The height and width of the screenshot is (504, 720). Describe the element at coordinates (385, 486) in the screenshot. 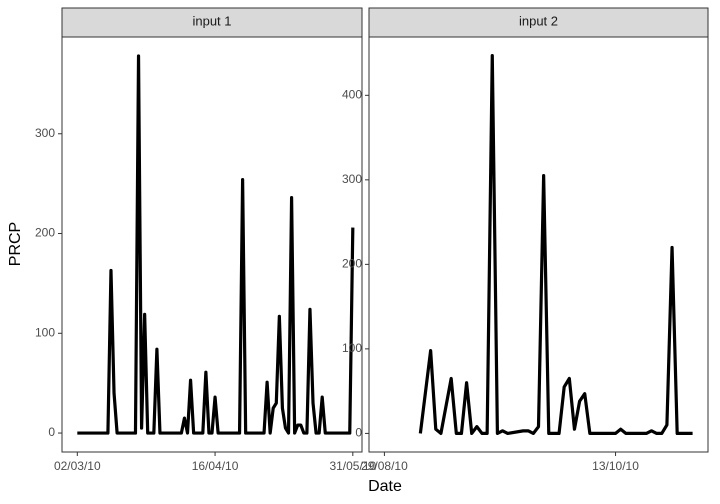

I see `x-axis-title: Date` at that location.